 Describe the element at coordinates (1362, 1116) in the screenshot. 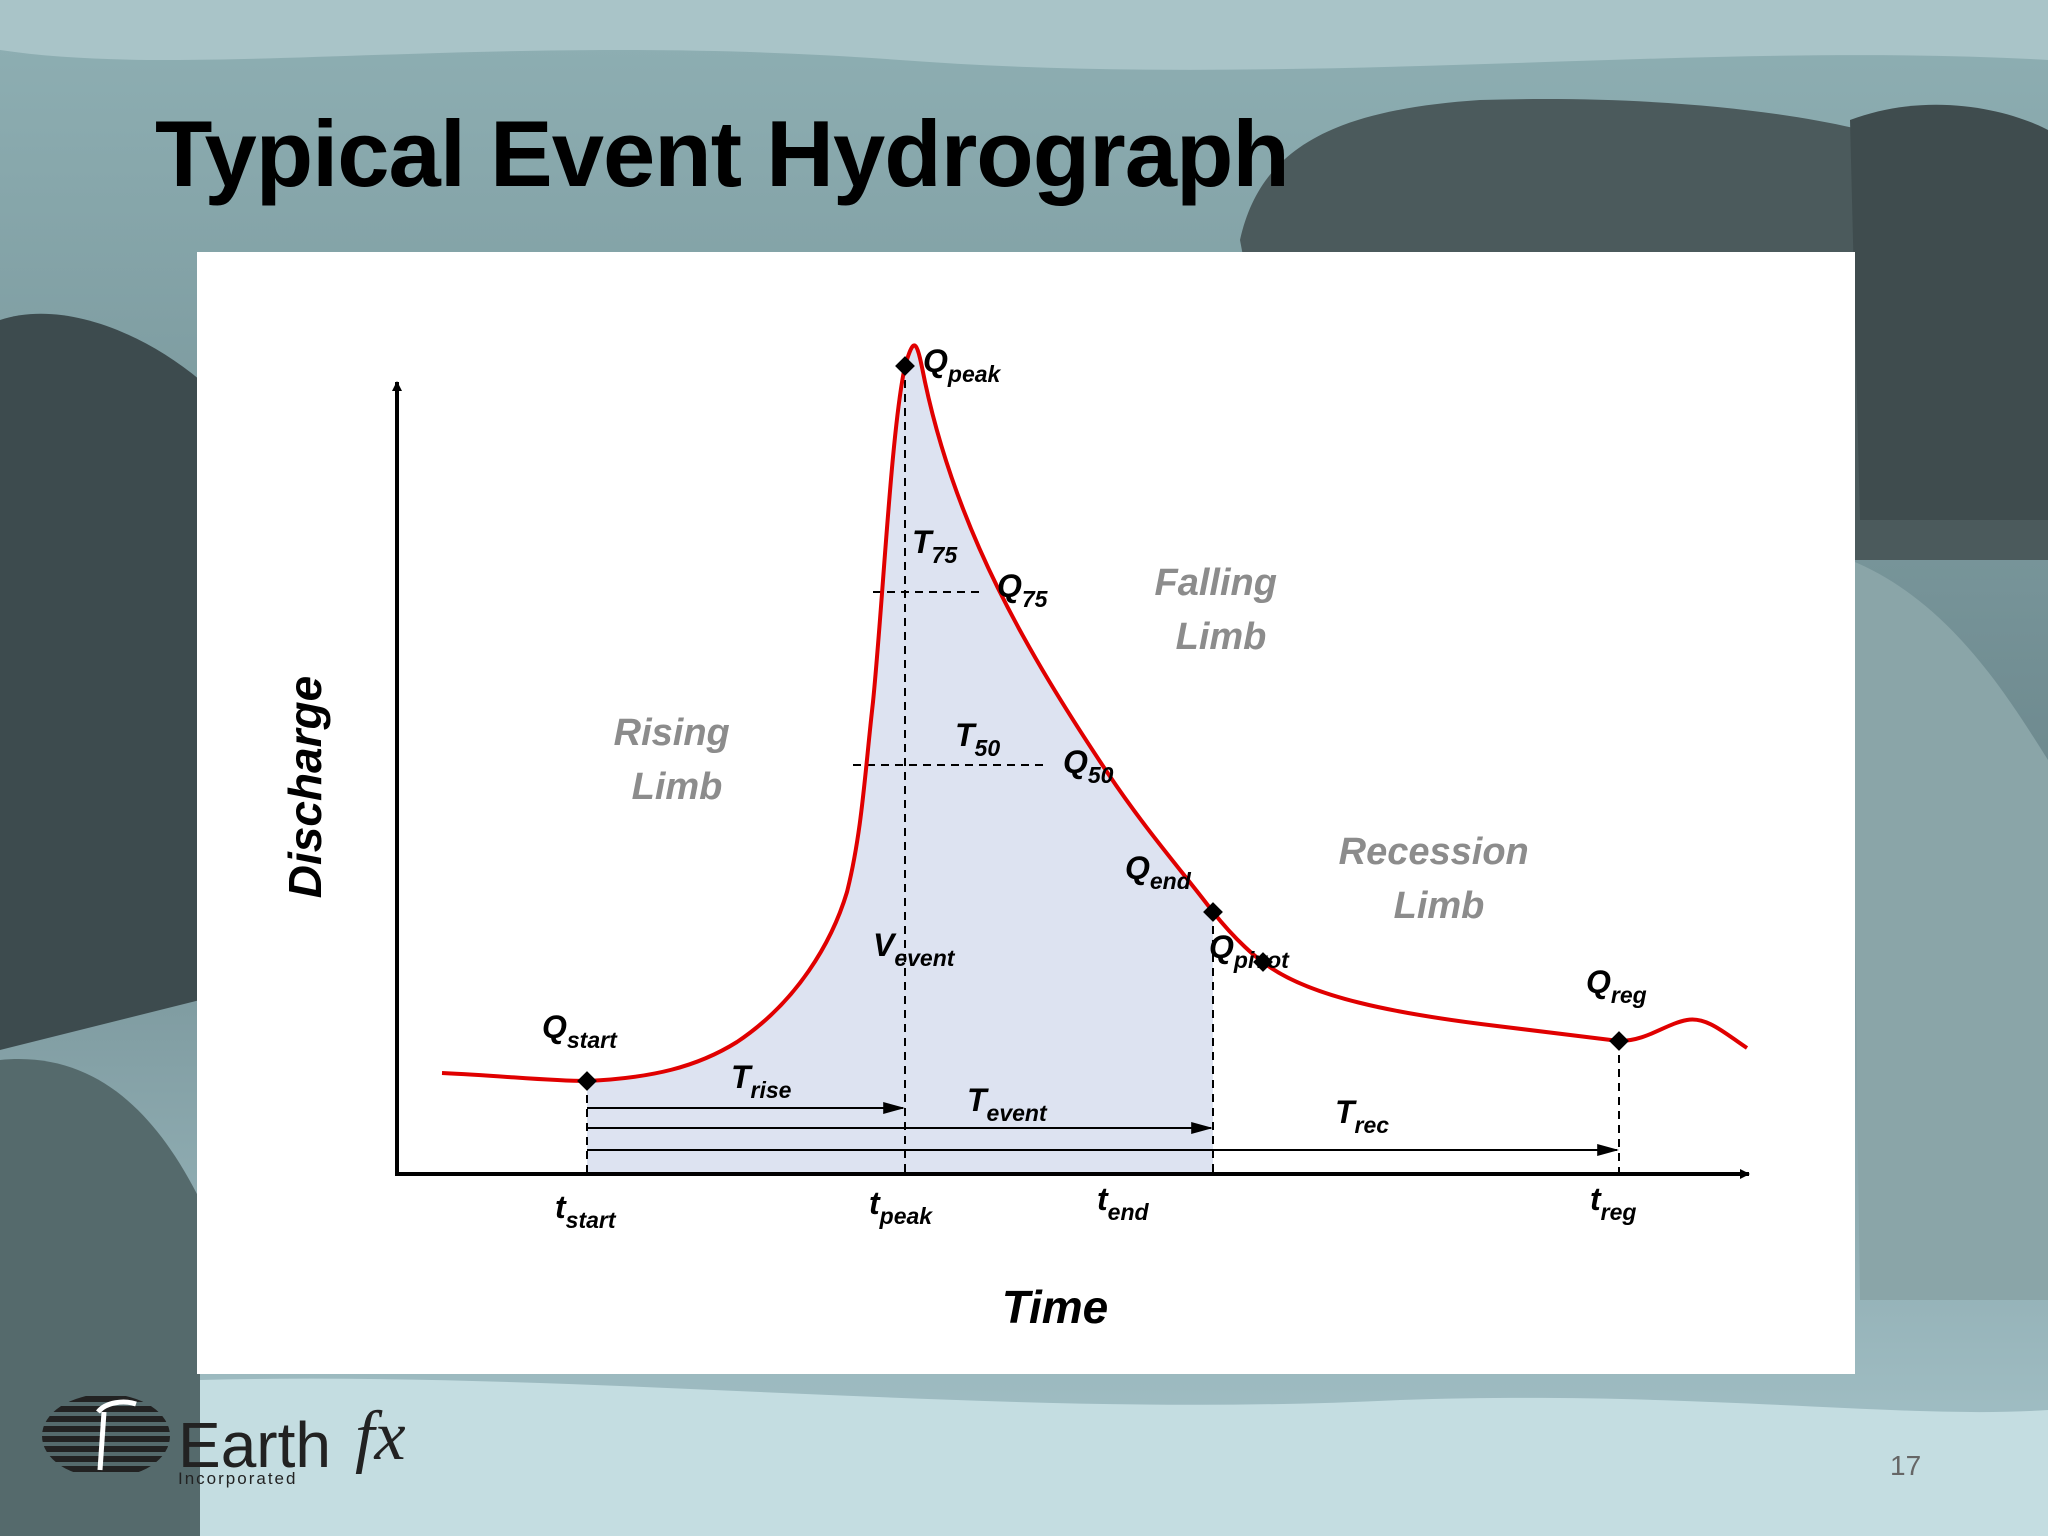

I see `t-rec-label: Trec` at that location.